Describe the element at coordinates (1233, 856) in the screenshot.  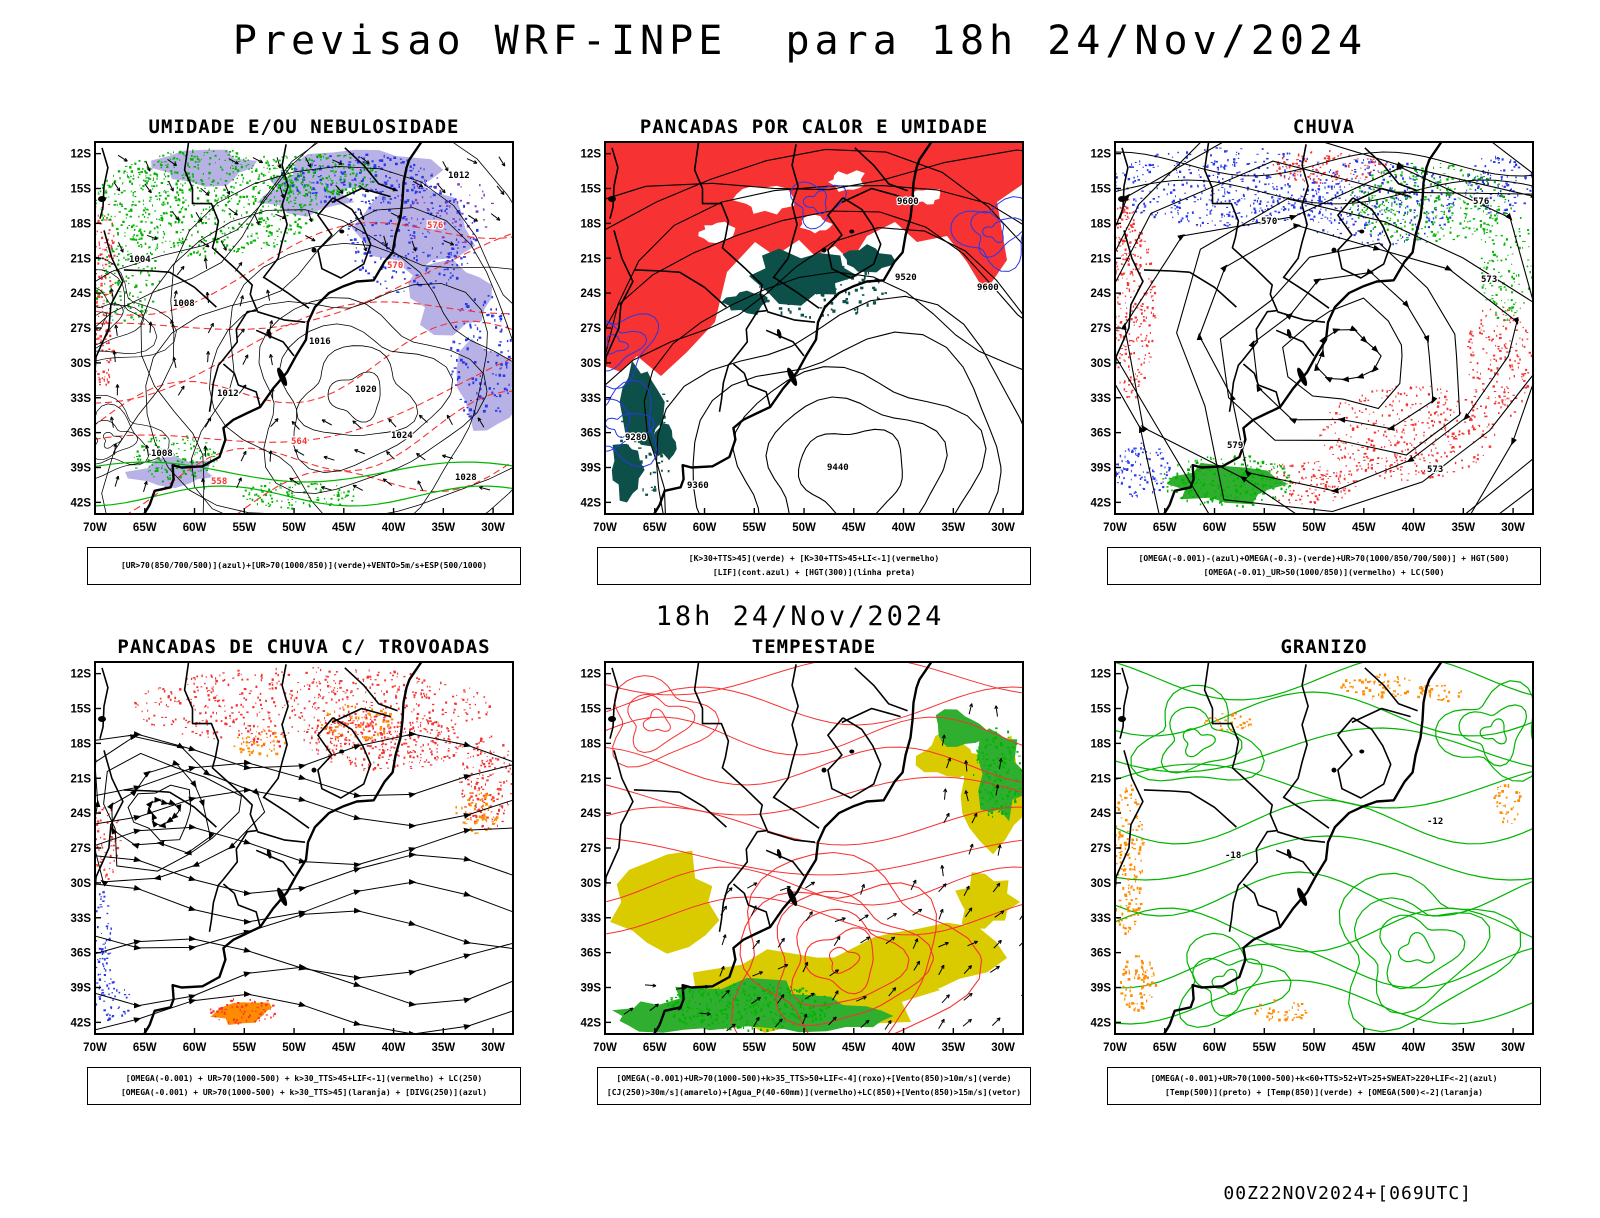
I see `contour-label: -18` at that location.